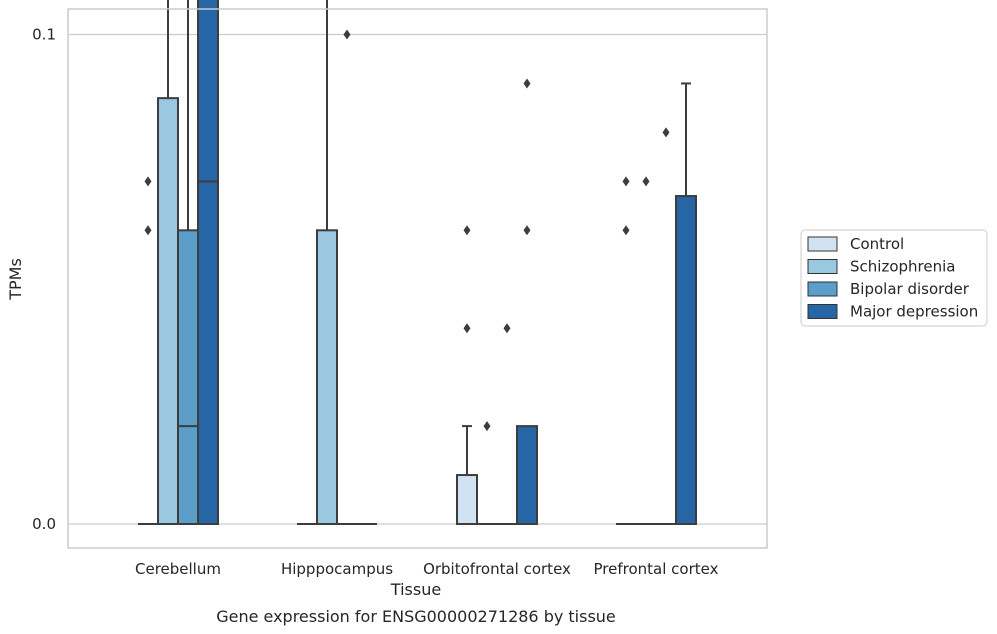 This screenshot has height=634, width=997. I want to click on legend-frame, so click(894, 278).